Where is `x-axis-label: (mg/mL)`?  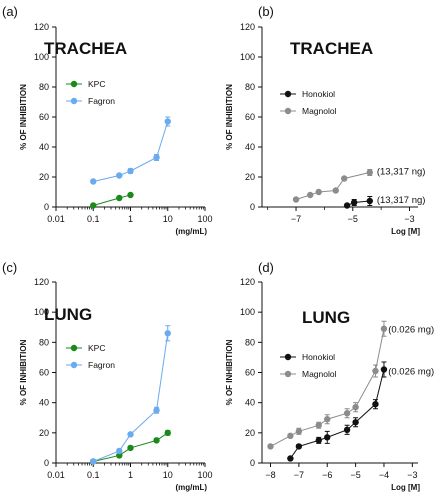
x-axis-label: (mg/mL) is located at coordinates (191, 487).